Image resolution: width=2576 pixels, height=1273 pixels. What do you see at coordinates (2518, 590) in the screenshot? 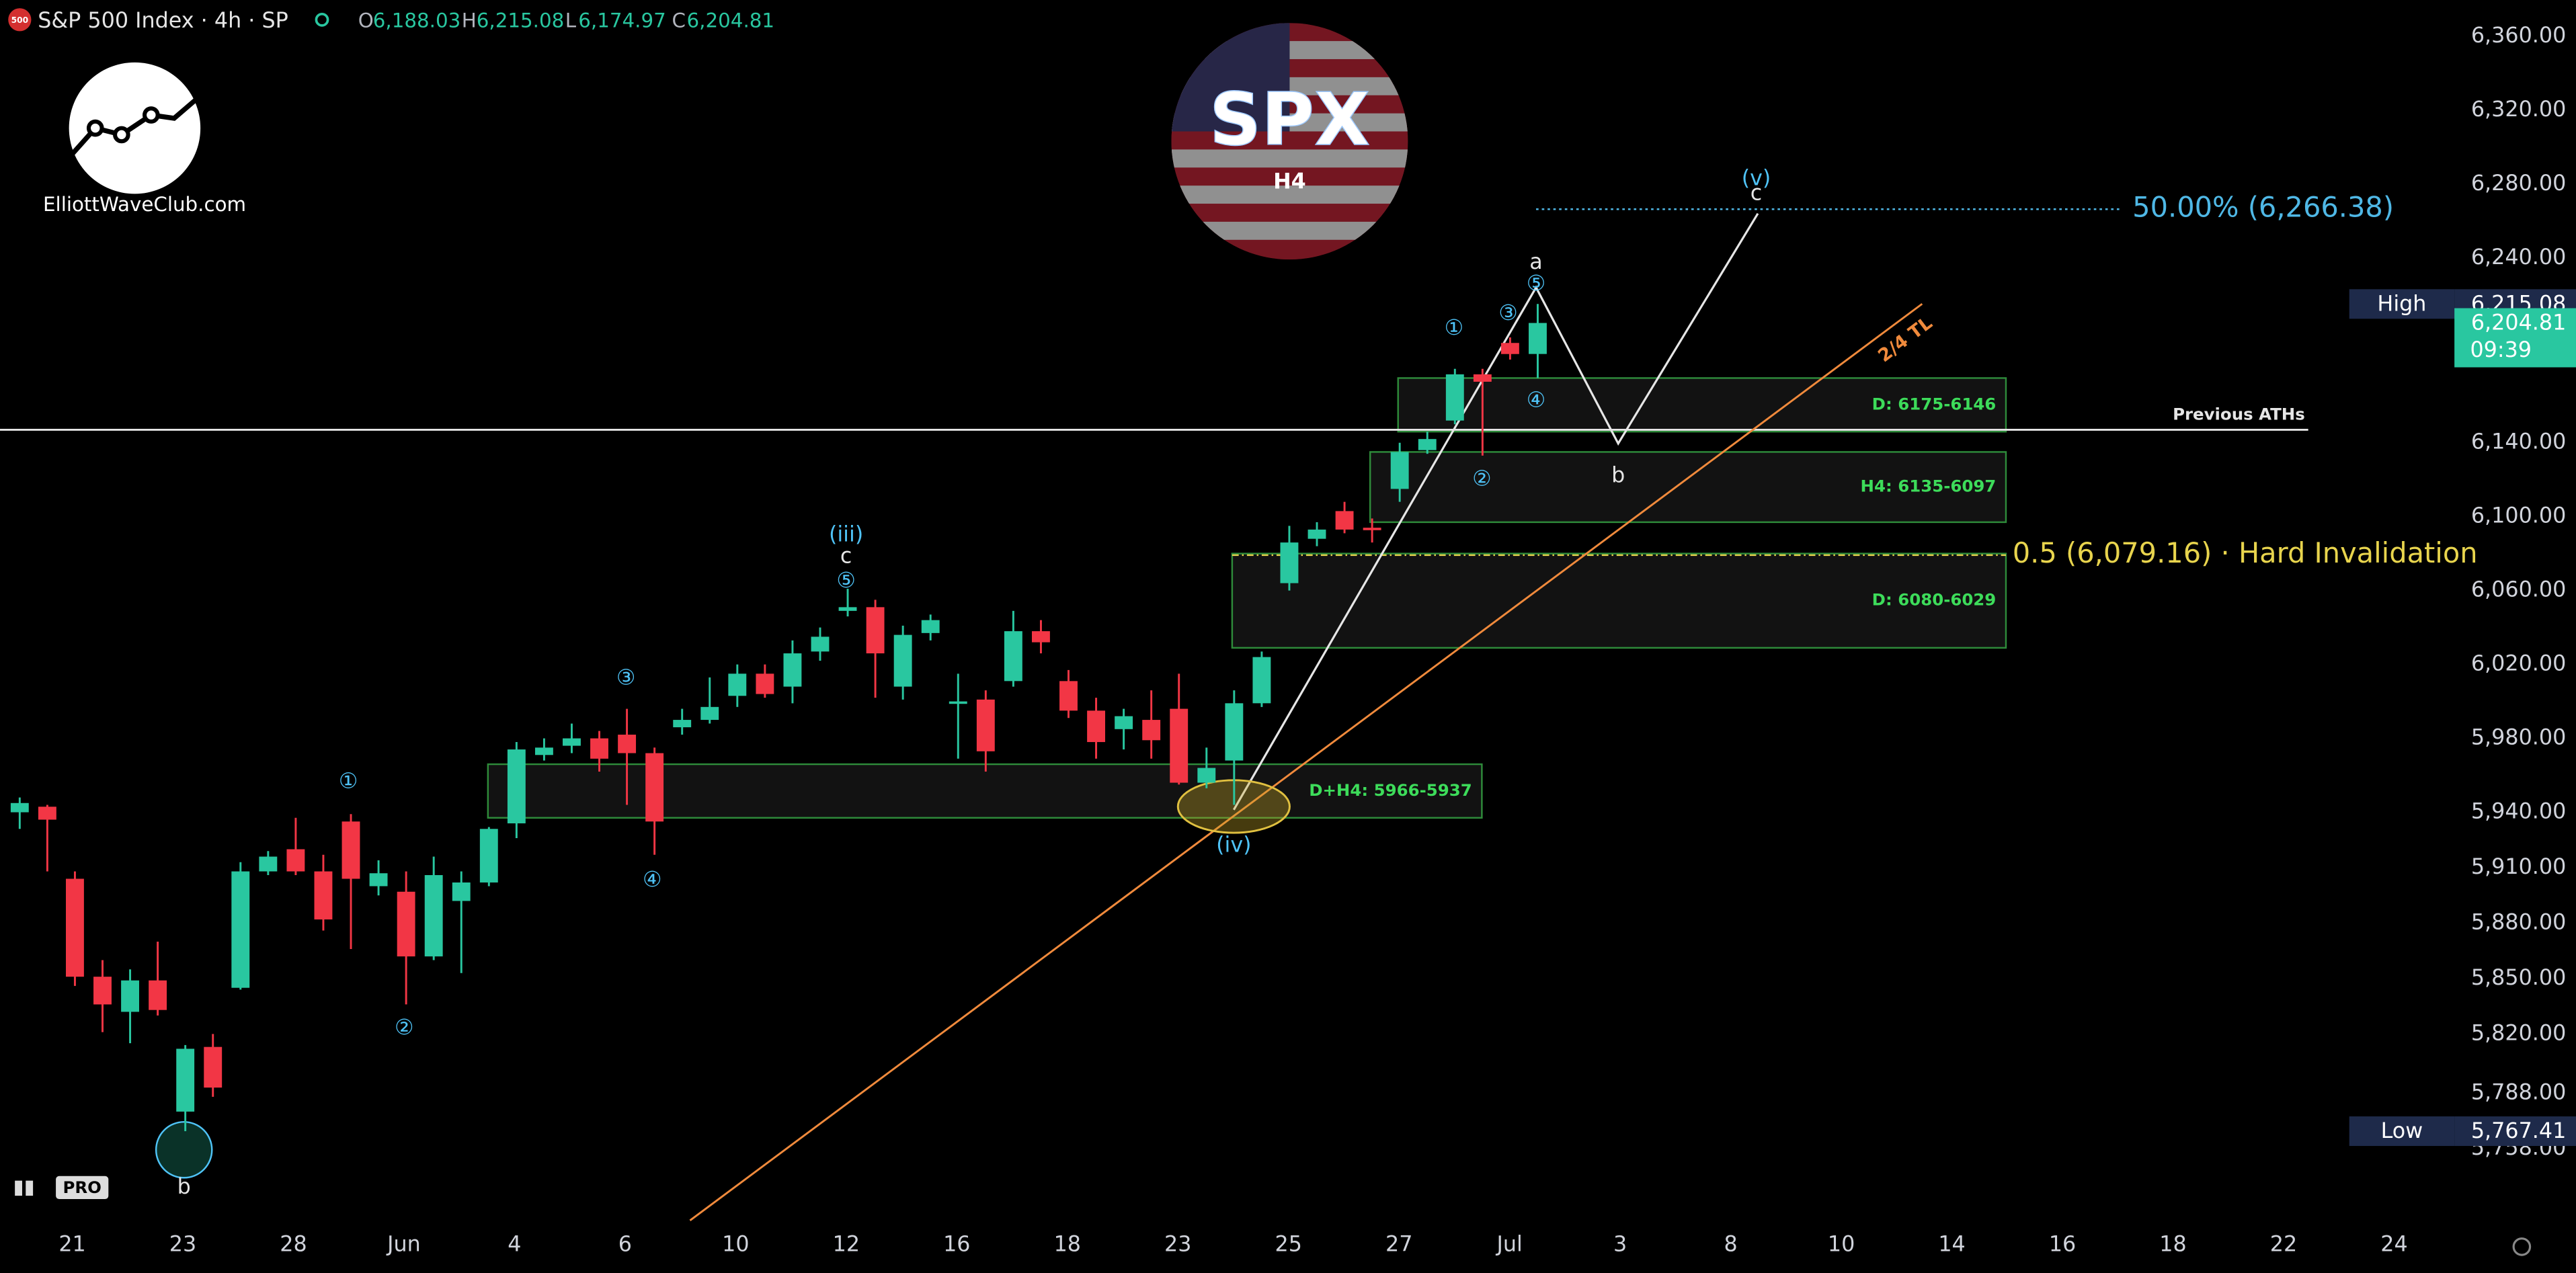
I see `y-tick-label: 6,060.00` at bounding box center [2518, 590].